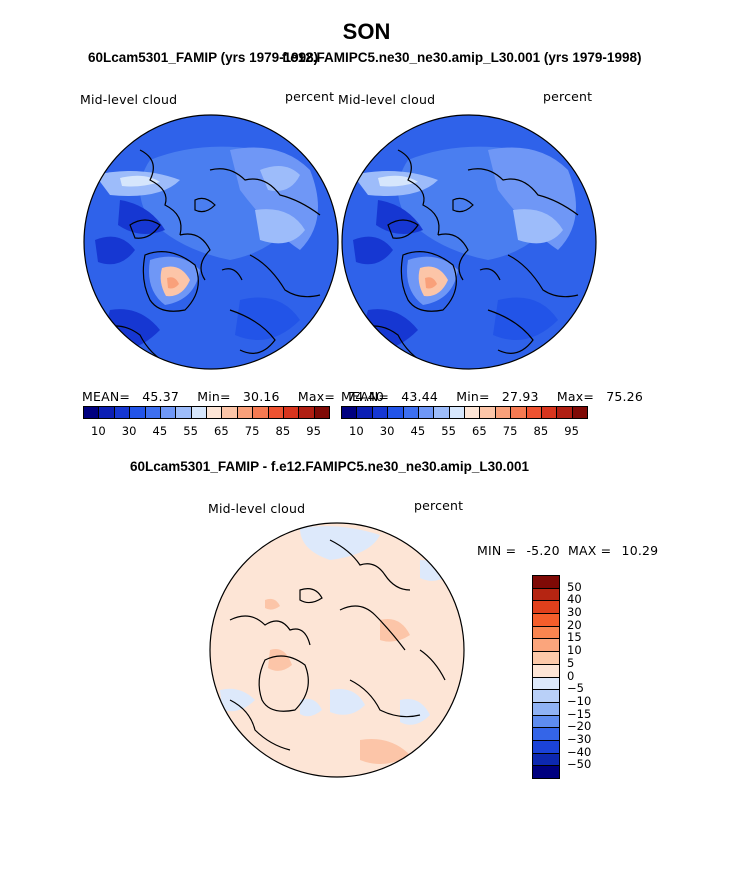 The image size is (733, 882). I want to click on diff-colorbar-tick-label: 0, so click(571, 675).